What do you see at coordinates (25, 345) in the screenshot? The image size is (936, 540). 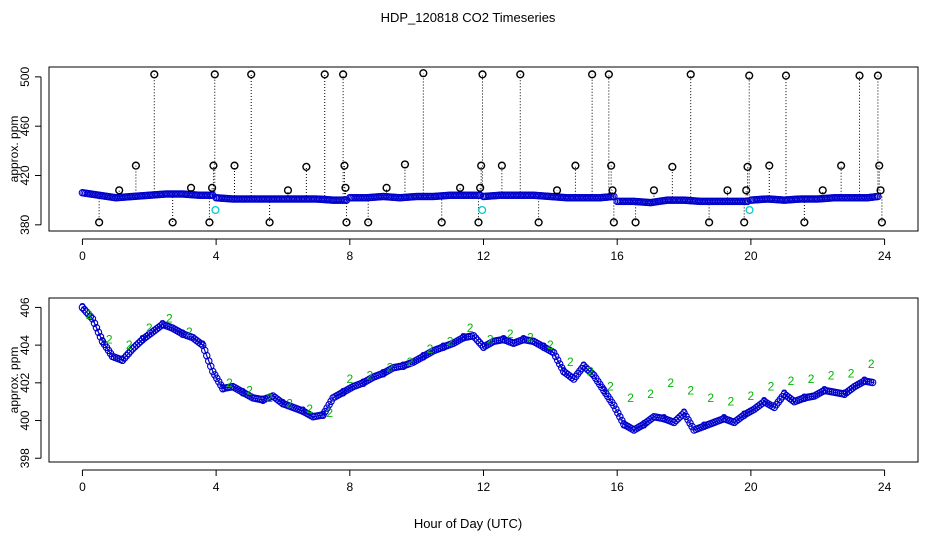 I see `bottom-y-tick-label: 404` at bounding box center [25, 345].